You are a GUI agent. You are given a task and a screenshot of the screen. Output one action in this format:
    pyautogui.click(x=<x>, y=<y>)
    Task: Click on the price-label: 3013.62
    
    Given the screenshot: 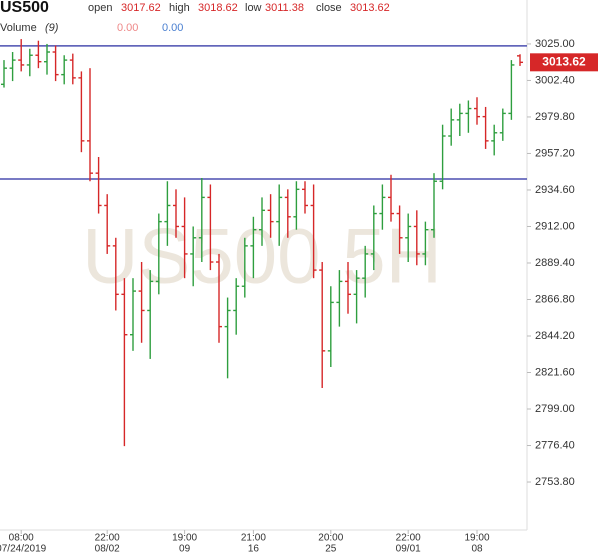 What is the action you would take?
    pyautogui.click(x=564, y=61)
    